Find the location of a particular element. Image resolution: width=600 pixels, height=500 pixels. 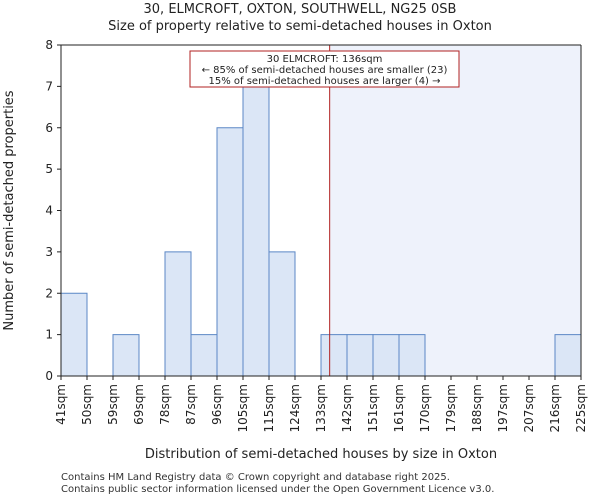

x-tick-label: 188sqm is located at coordinates (477, 408).